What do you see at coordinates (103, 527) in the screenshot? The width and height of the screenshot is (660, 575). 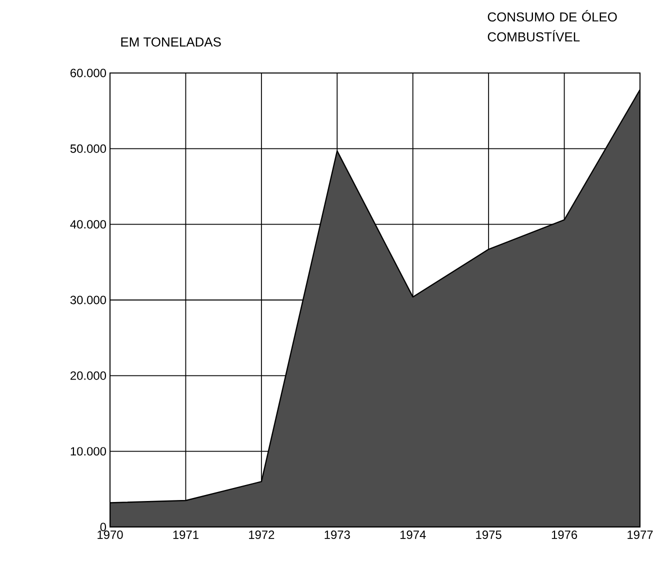 I see `y-tick-label: 0` at bounding box center [103, 527].